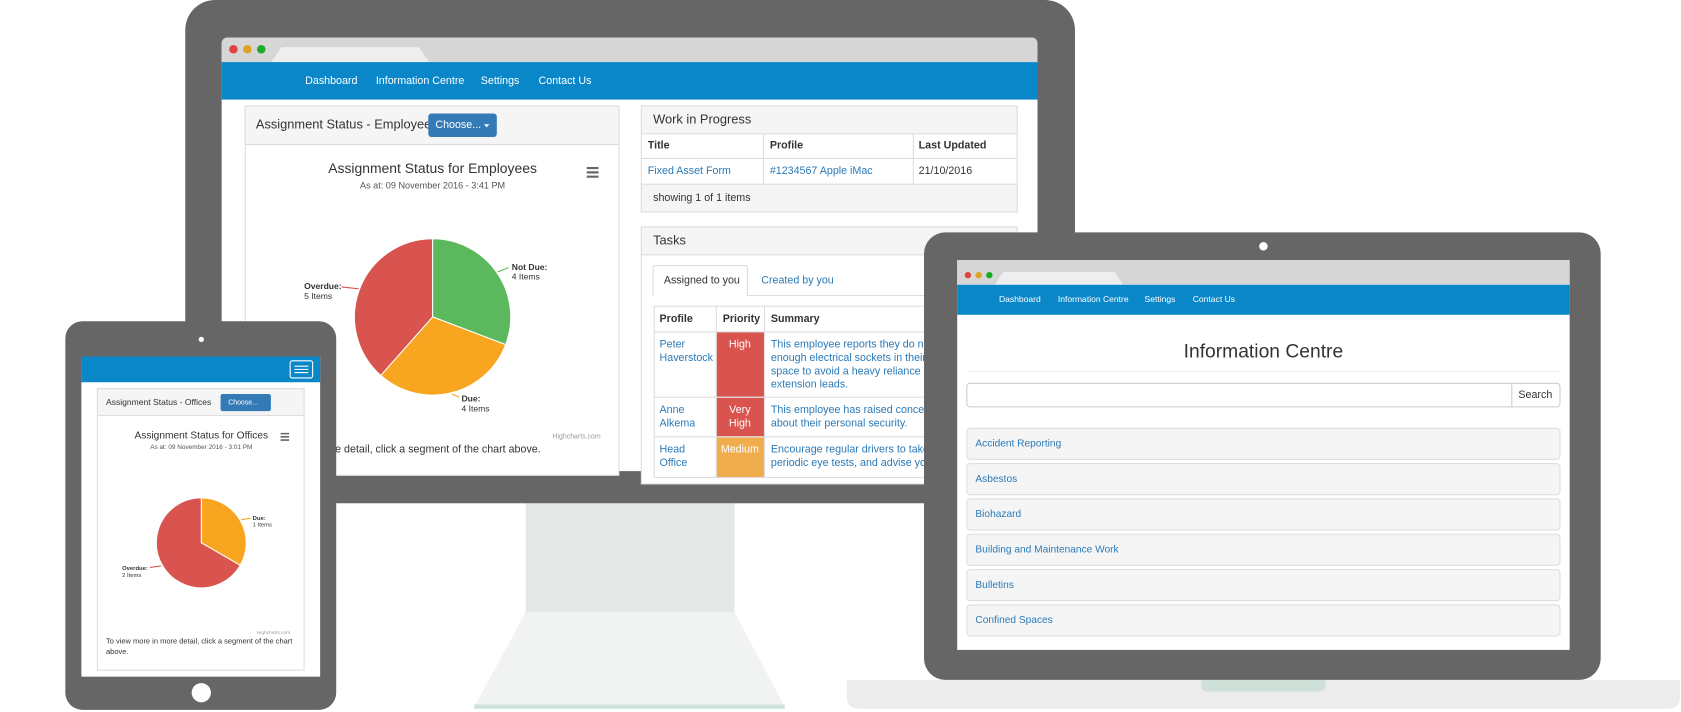  I want to click on summary-link: about their personal security., so click(839, 423).